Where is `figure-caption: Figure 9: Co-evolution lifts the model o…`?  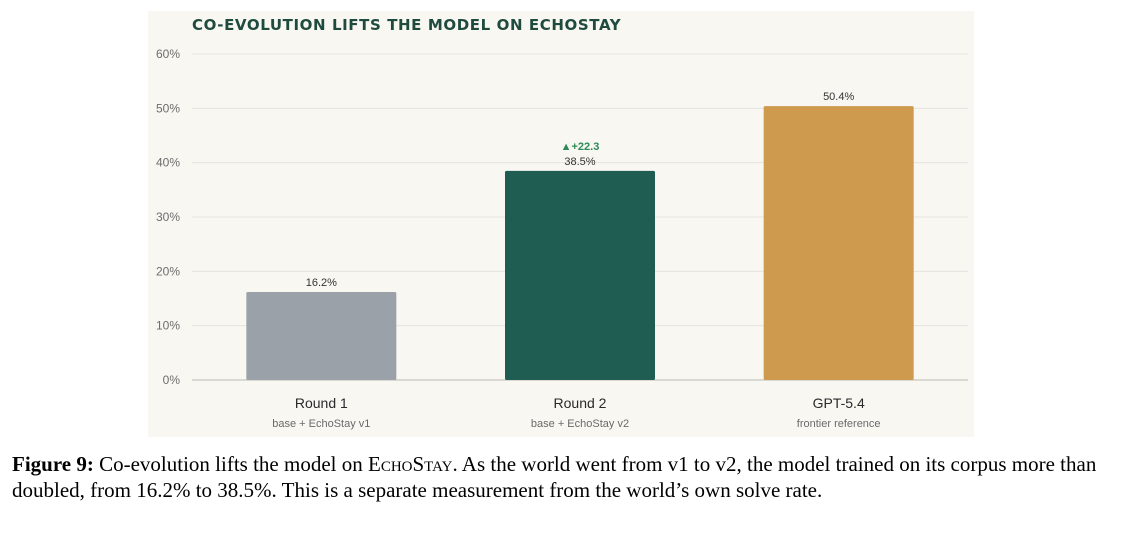 figure-caption: Figure 9: Co-evolution lifts the model o… is located at coordinates (562, 477).